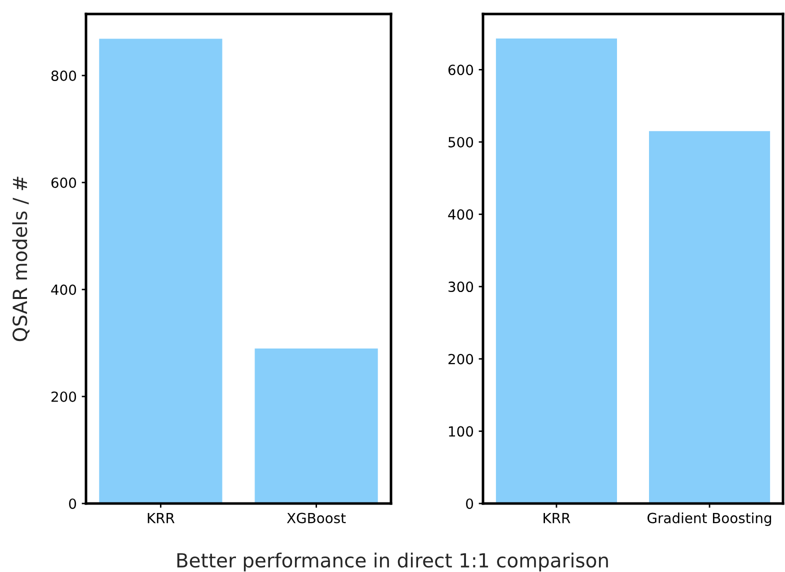 The height and width of the screenshot is (572, 785). Describe the element at coordinates (392, 562) in the screenshot. I see `x-axis-title: Better performance in direct 1:1 comparison` at that location.